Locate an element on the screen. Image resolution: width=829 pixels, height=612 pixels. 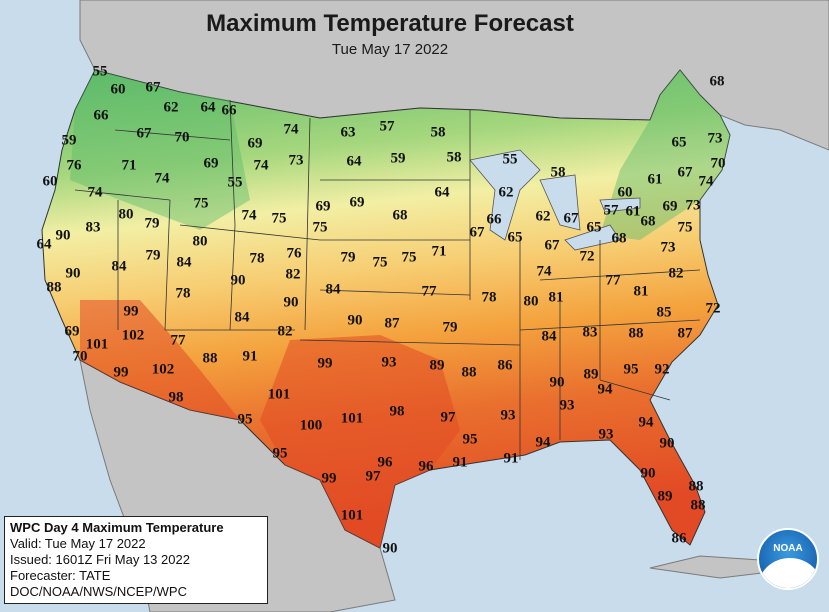
temperature-label: 81 is located at coordinates (641, 291).